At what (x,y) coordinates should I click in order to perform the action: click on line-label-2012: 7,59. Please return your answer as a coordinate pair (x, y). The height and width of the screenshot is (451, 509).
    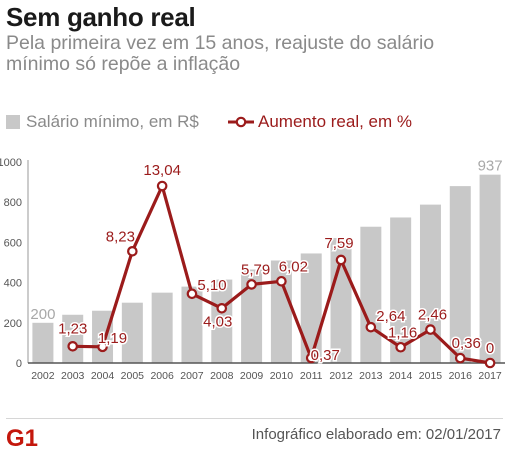
    Looking at the image, I should click on (338, 243).